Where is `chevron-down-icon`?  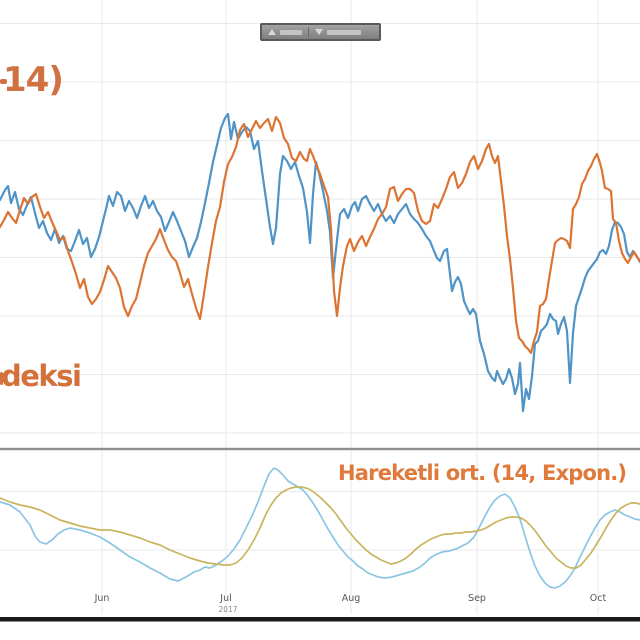
chevron-down-icon is located at coordinates (319, 32).